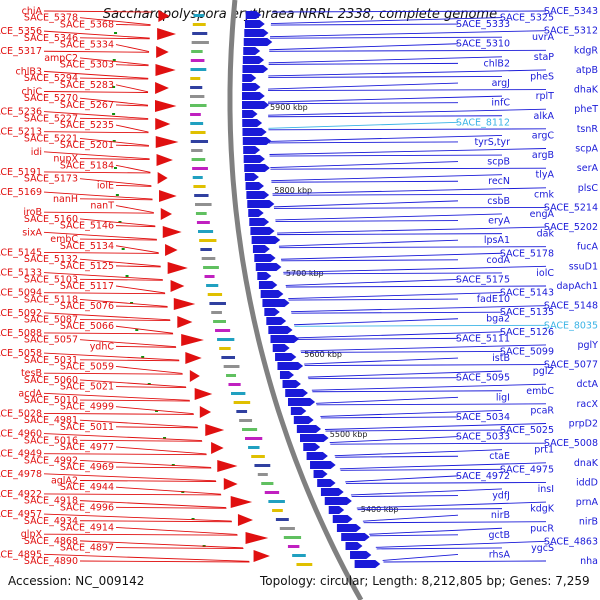 This screenshot has width=600, height=600. Describe the element at coordinates (87, 467) in the screenshot. I see `gene-label: SACE_4969` at that location.